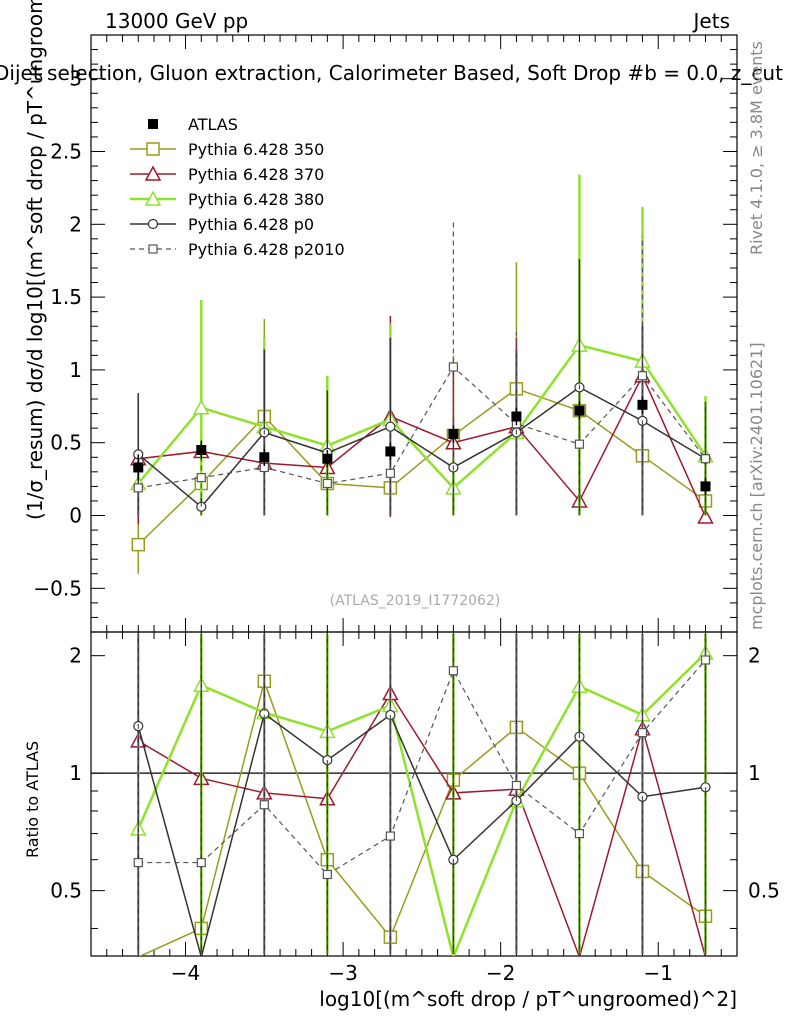  What do you see at coordinates (657, 973) in the screenshot?
I see `x-tick-label: −1` at bounding box center [657, 973].